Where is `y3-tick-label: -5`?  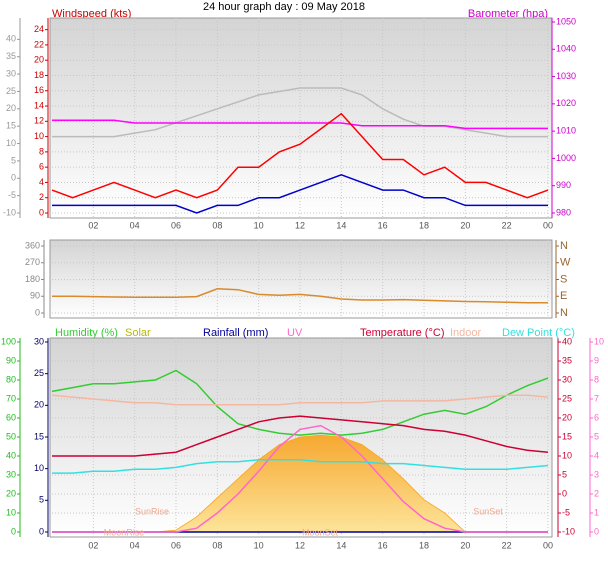 y3-tick-label: -5 is located at coordinates (12, 195).